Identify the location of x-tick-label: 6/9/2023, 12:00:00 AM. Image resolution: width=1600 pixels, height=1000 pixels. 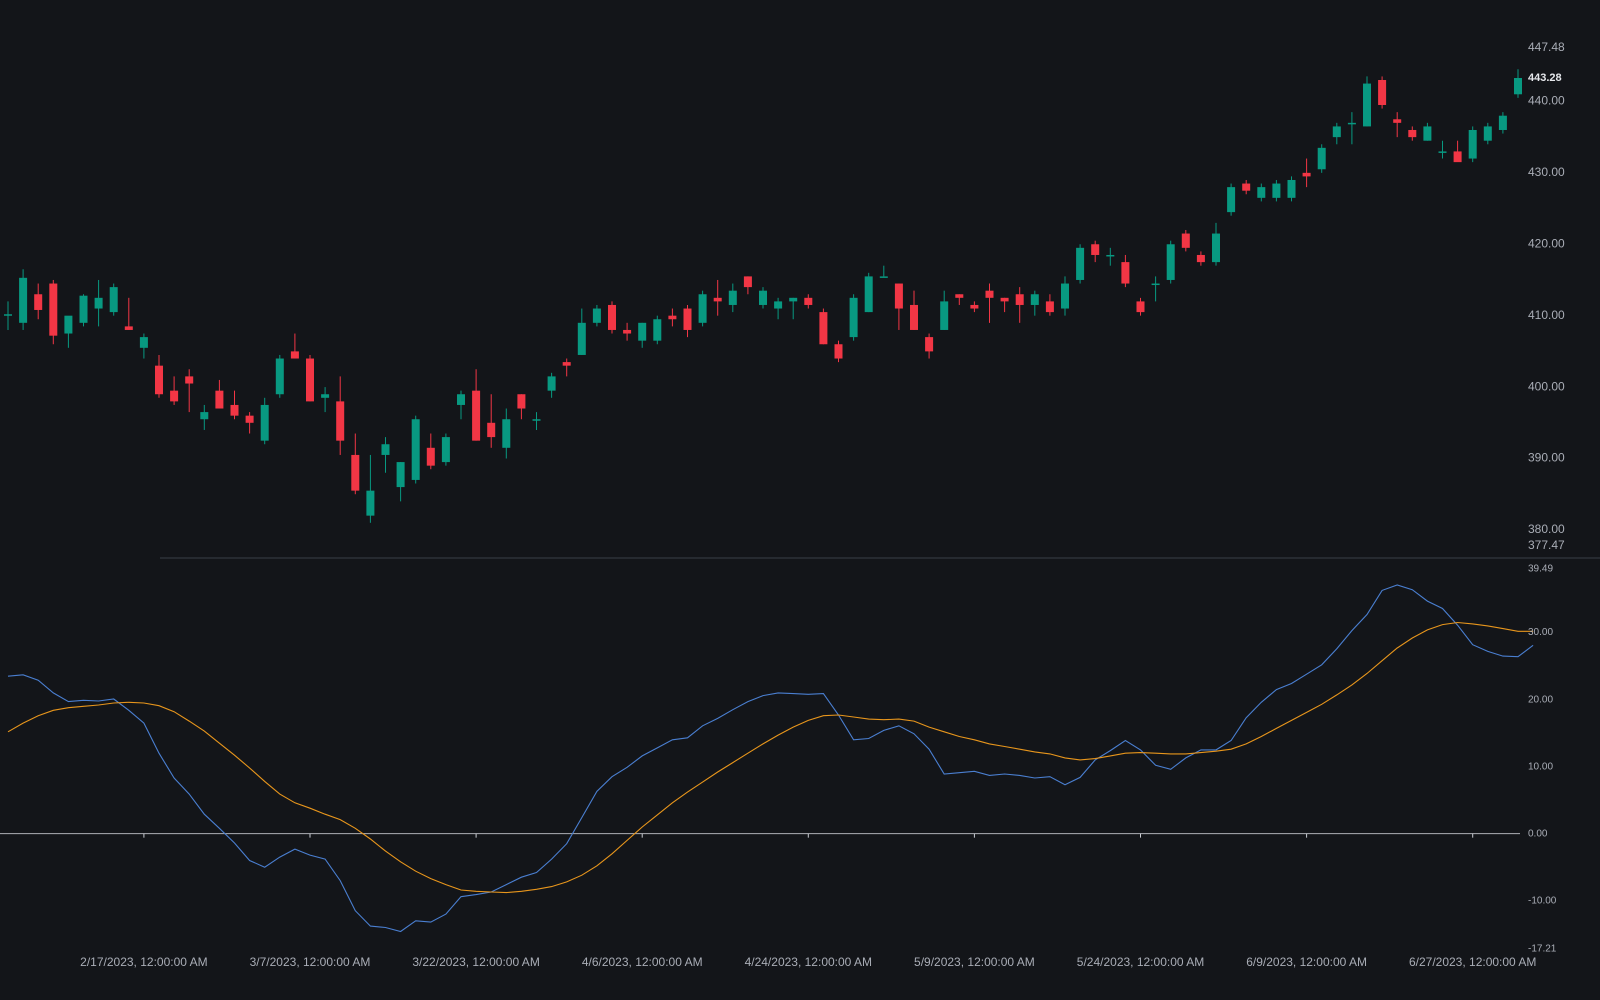
(1306, 962).